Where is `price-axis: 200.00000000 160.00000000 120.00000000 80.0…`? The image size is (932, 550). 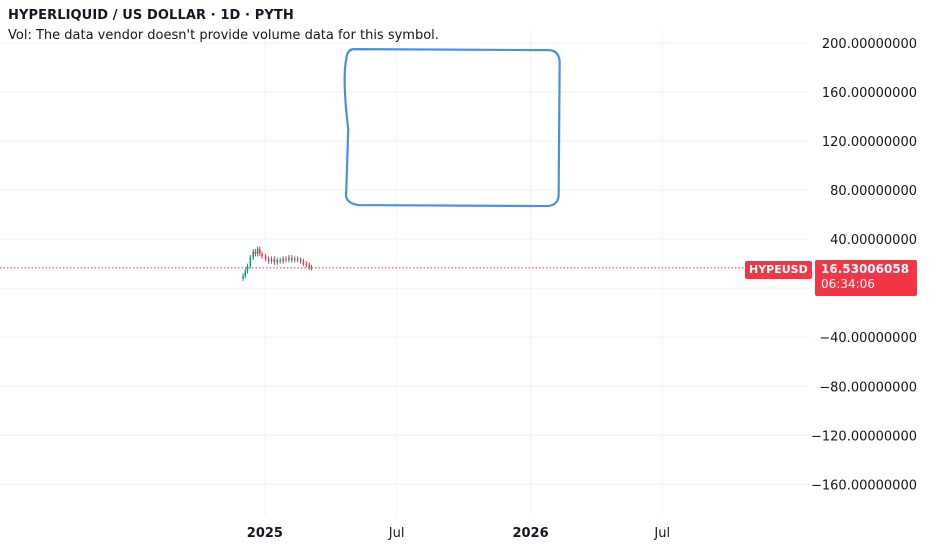
price-axis: 200.00000000 160.00000000 120.00000000 80.0… is located at coordinates (864, 265).